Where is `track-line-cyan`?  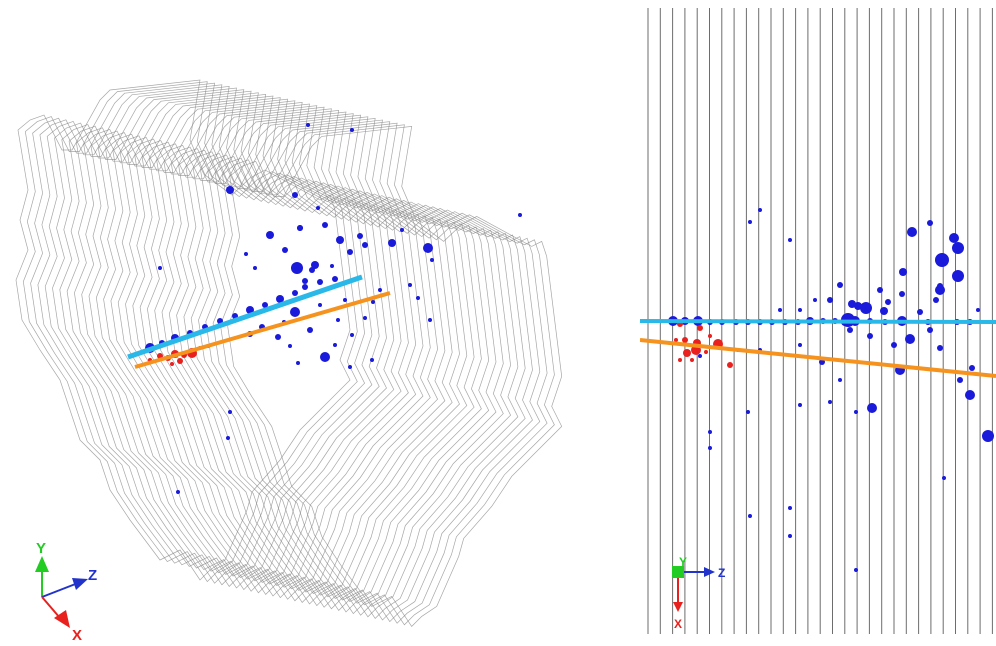
track-line-cyan is located at coordinates (245, 317).